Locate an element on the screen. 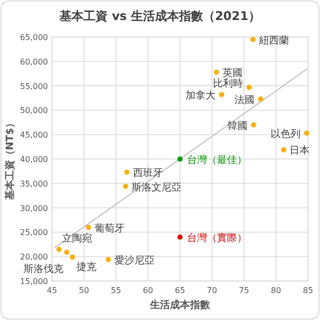 The height and width of the screenshot is (320, 320). y-tick-label: 50,000 is located at coordinates (34, 111).